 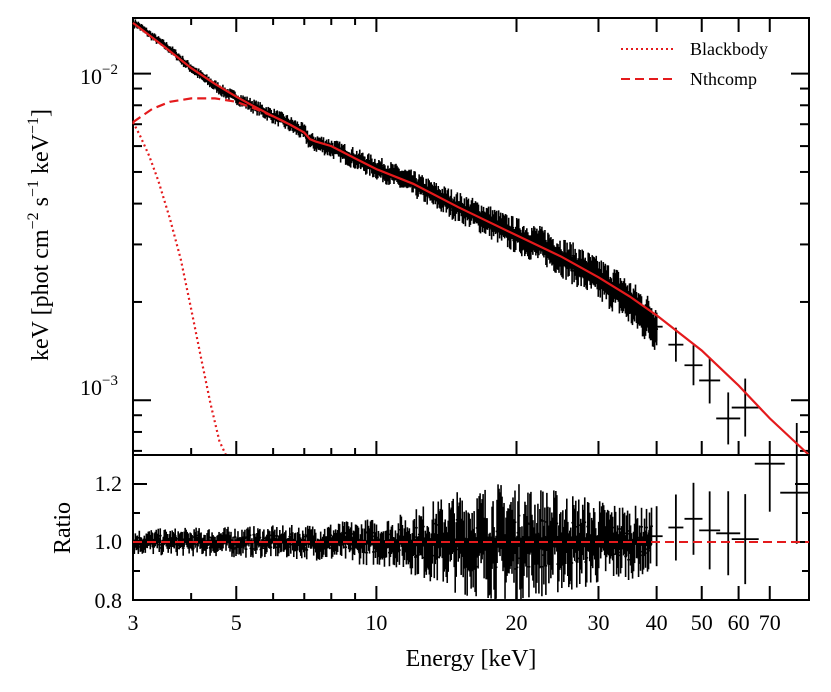 I want to click on spectrum-ytick-label: 10⁻², so click(x=99, y=75).